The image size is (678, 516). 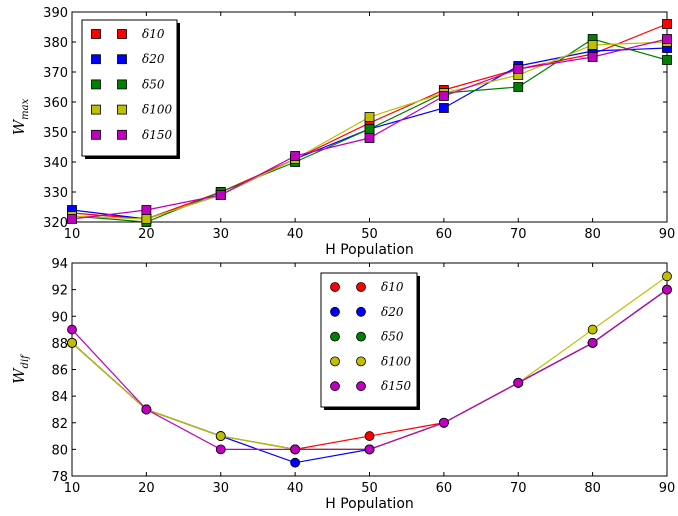 I want to click on y-tick-label: 330, so click(x=55, y=193).